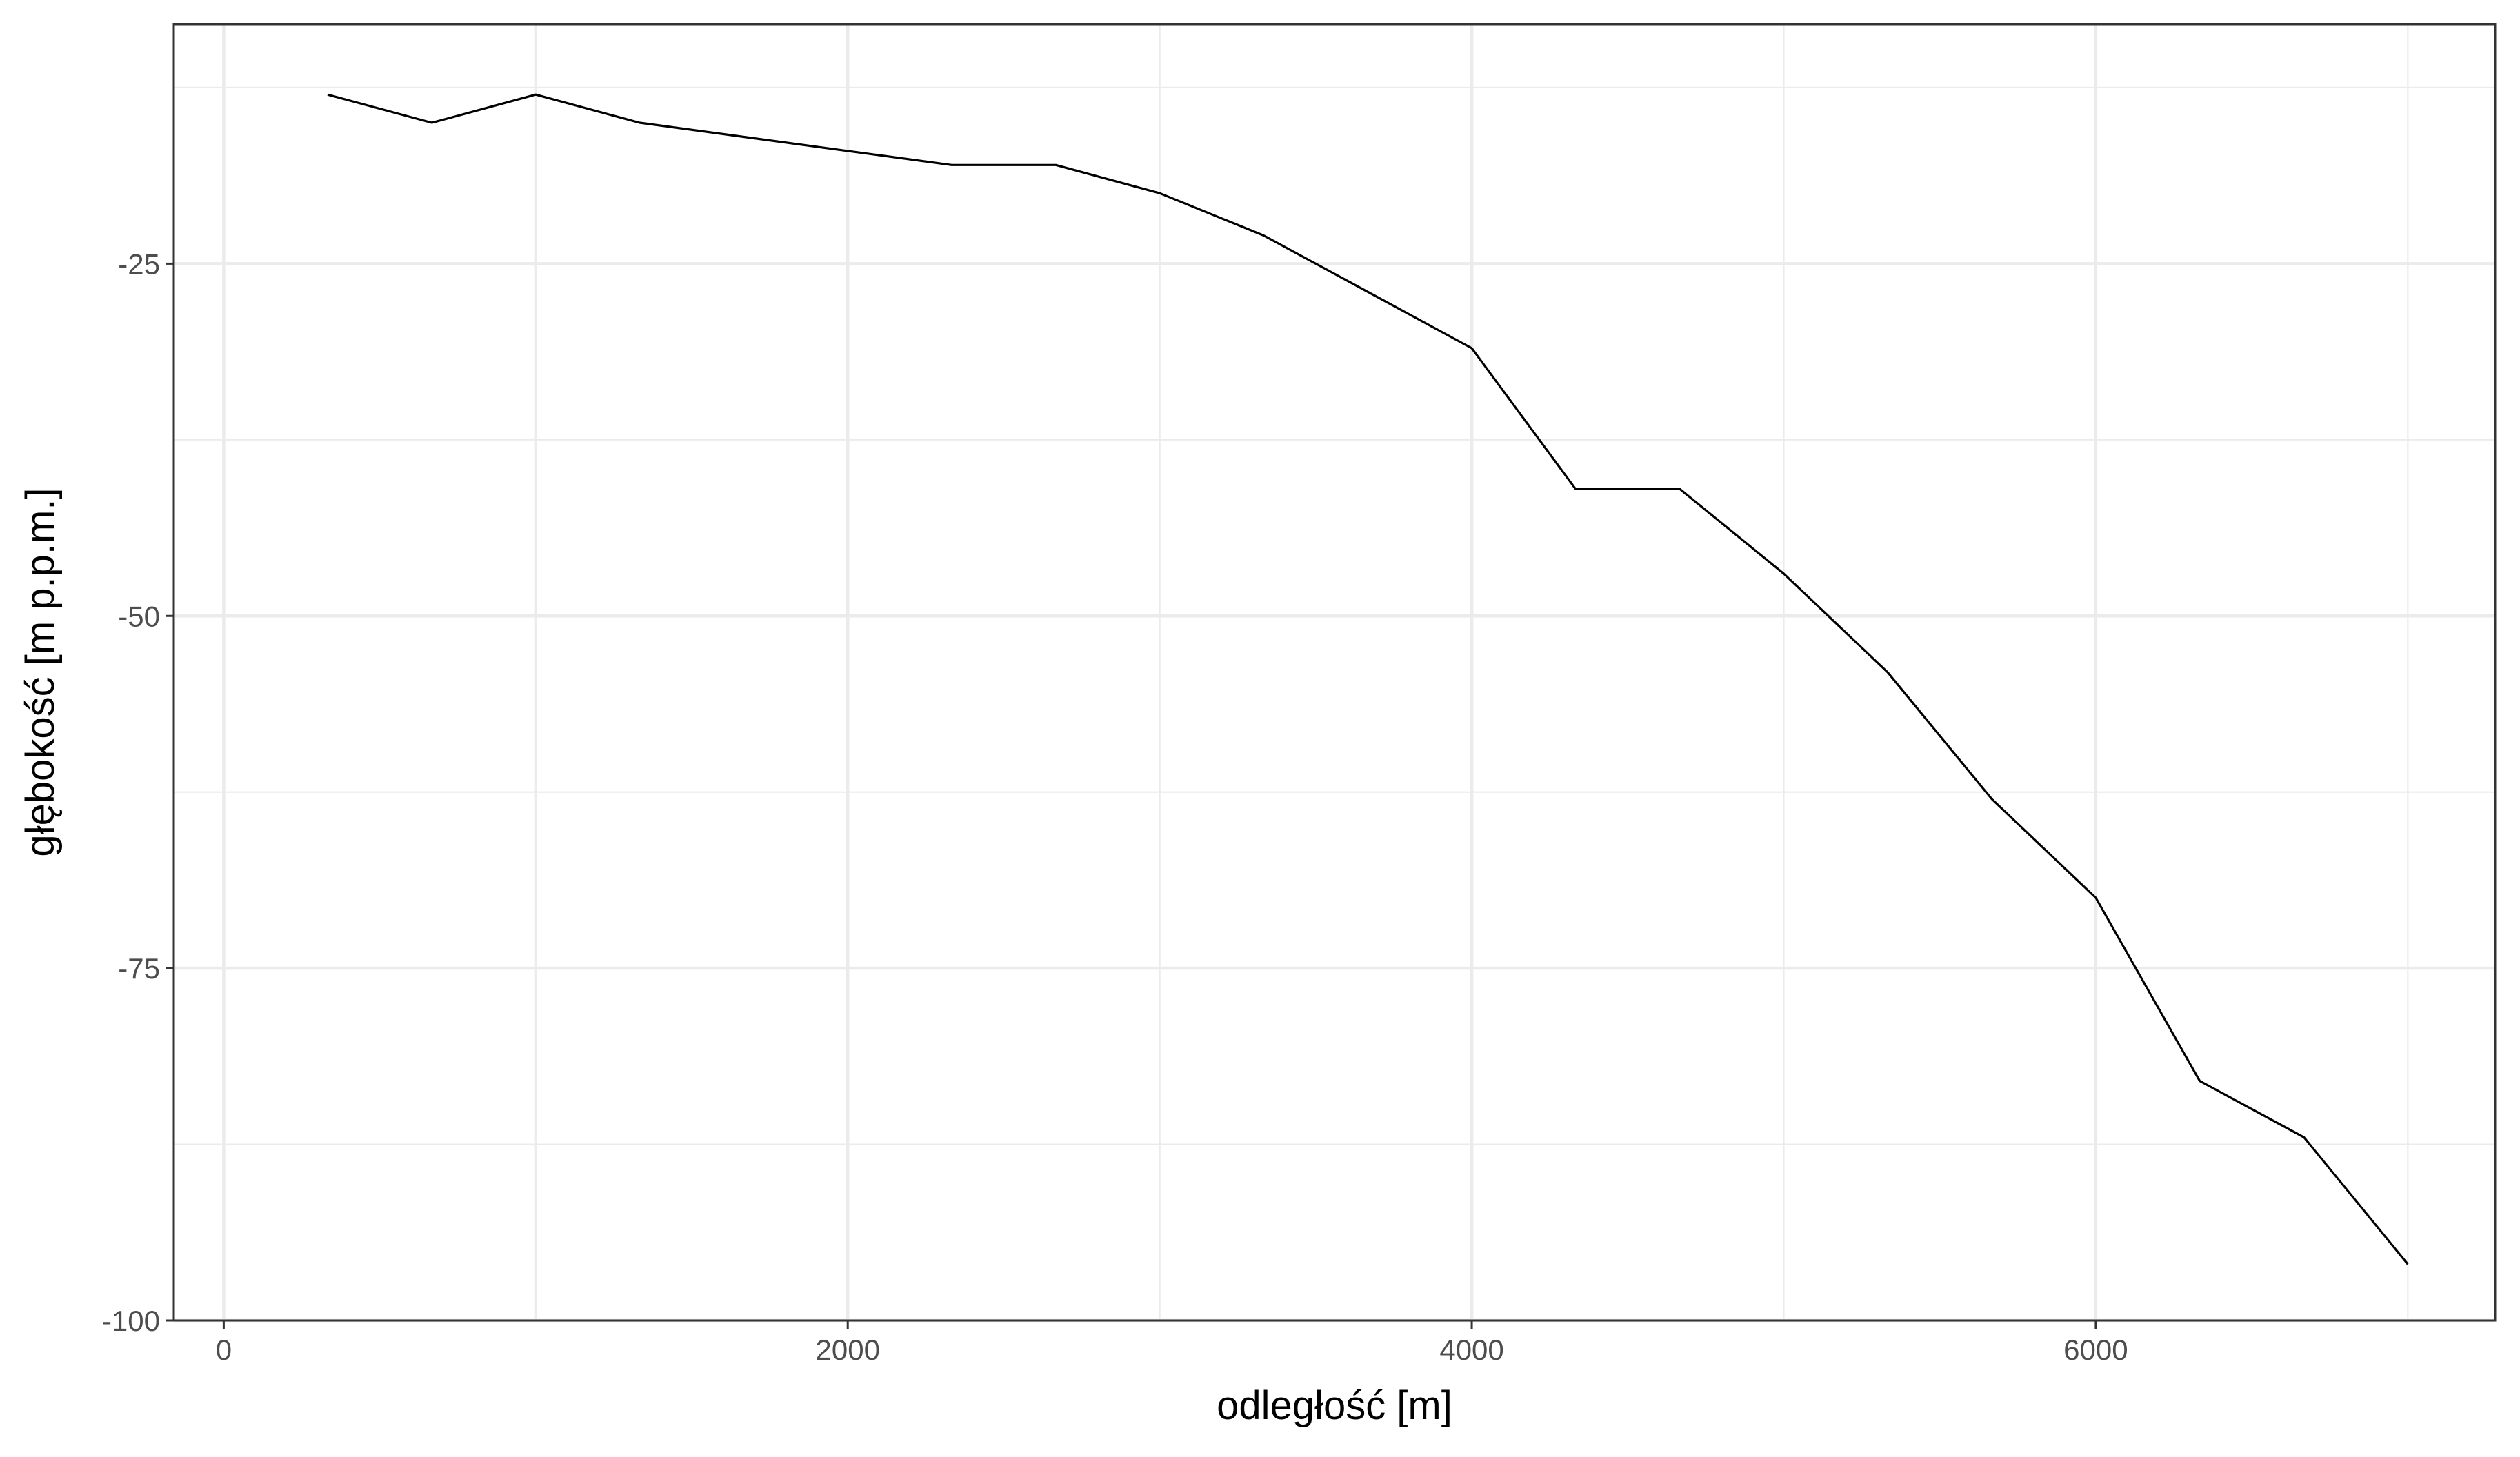 The image size is (2520, 1457). I want to click on x-tick-label: 2000, so click(848, 1350).